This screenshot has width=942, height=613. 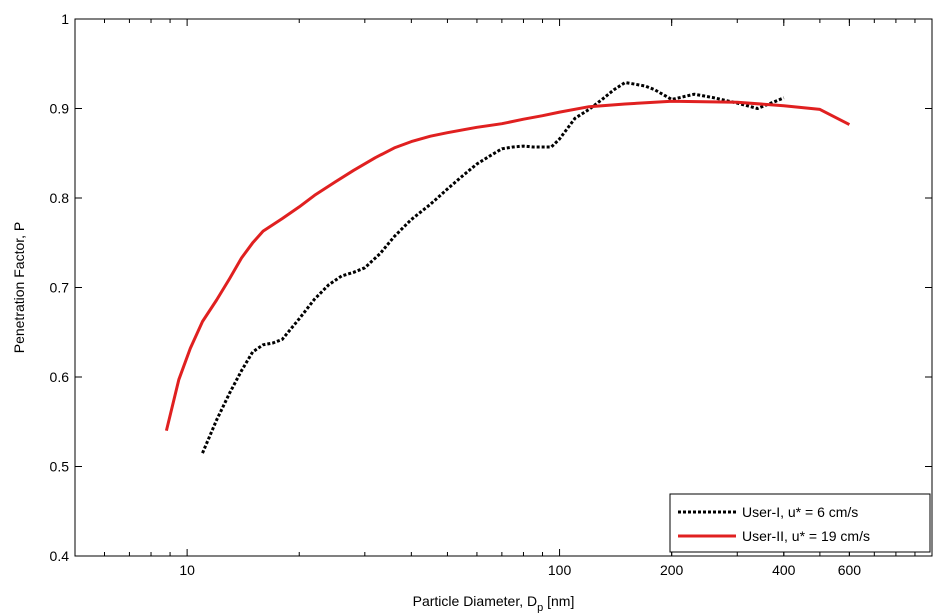 I want to click on x-tick-label: 200, so click(x=672, y=570).